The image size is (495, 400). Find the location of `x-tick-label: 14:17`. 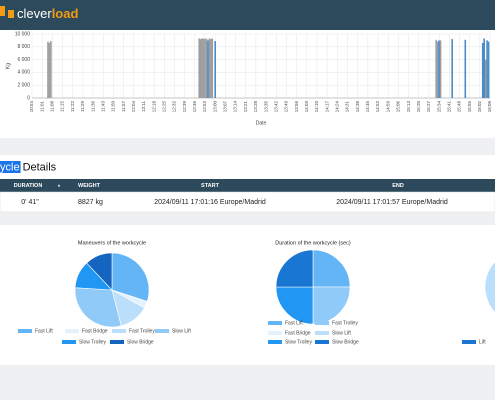

x-tick-label: 14:17 is located at coordinates (326, 107).